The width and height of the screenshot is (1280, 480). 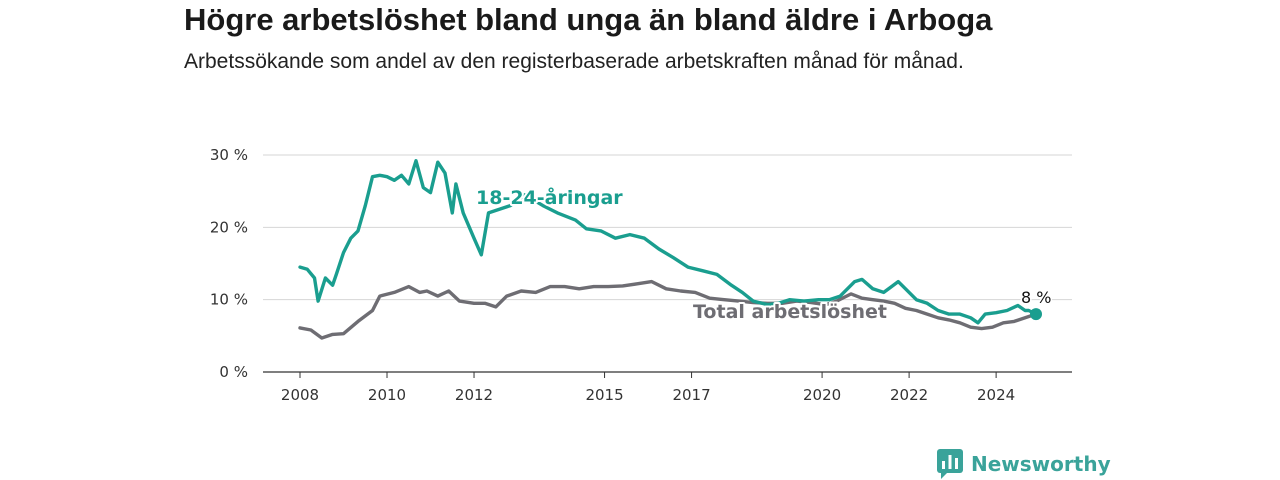 What do you see at coordinates (1036, 297) in the screenshot?
I see `end-value-label: 8 %` at bounding box center [1036, 297].